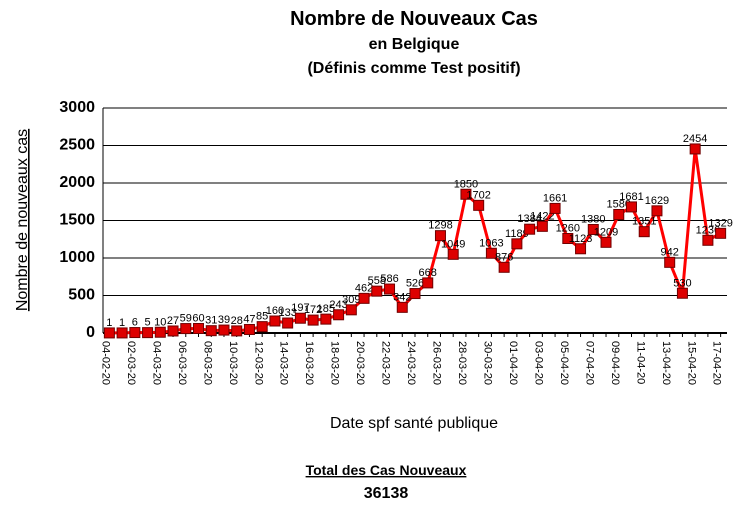 This screenshot has height=523, width=749. Describe the element at coordinates (589, 363) in the screenshot. I see `x-tick-label: 07-04-20` at that location.